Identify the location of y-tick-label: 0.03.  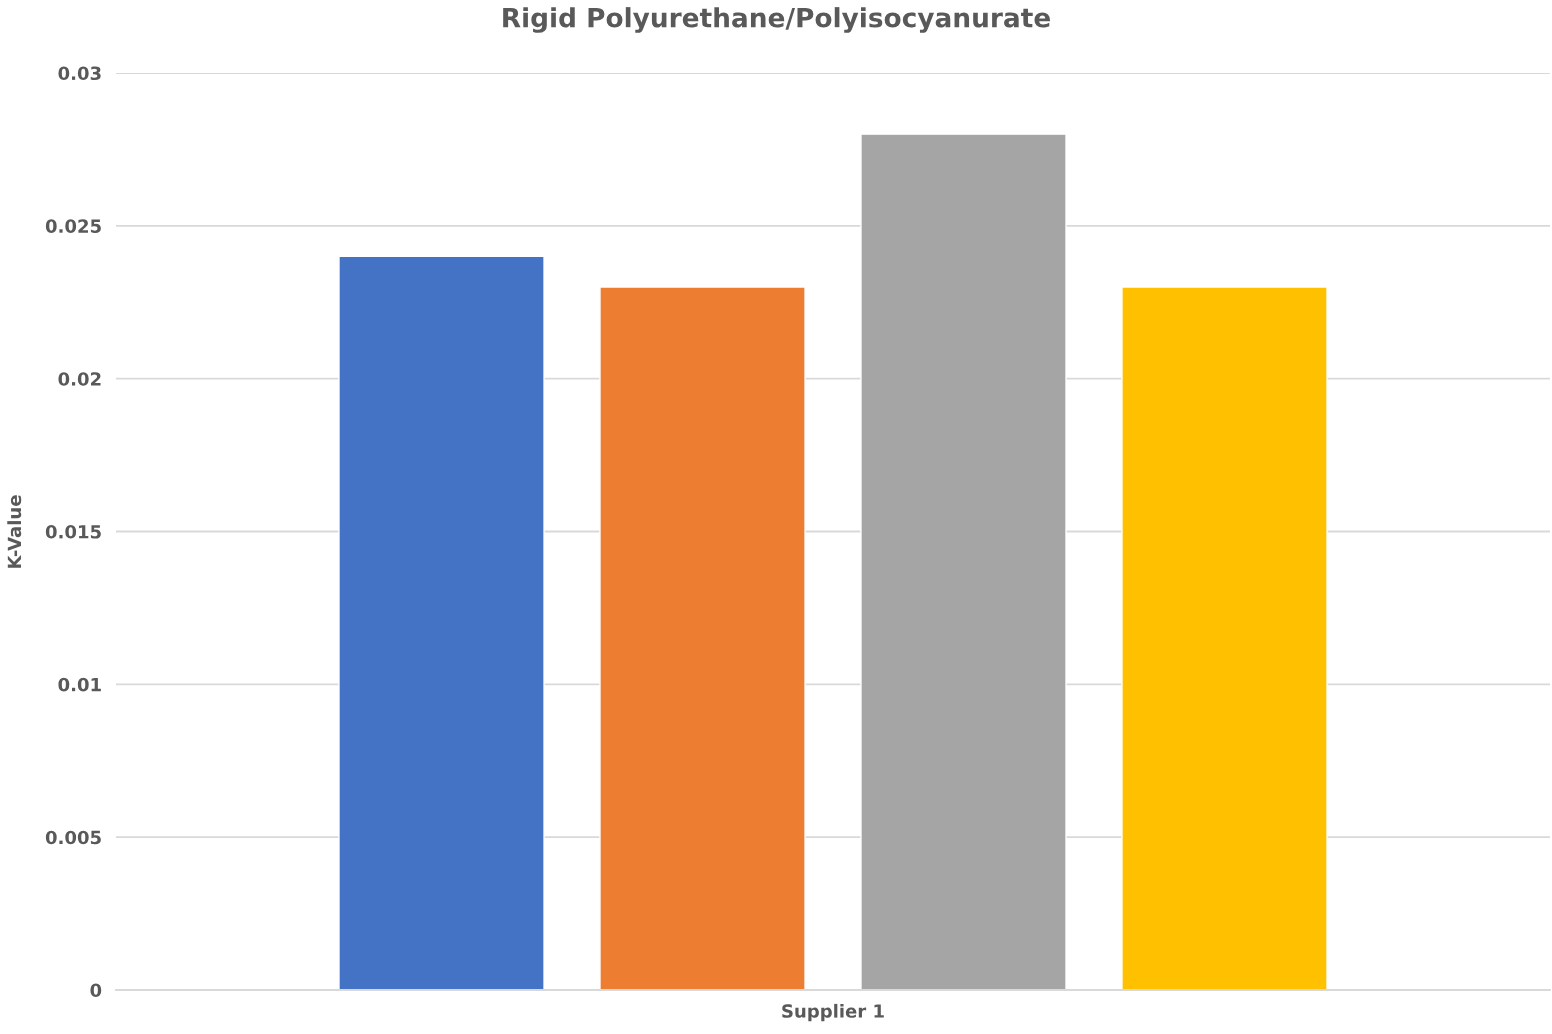
(79, 73).